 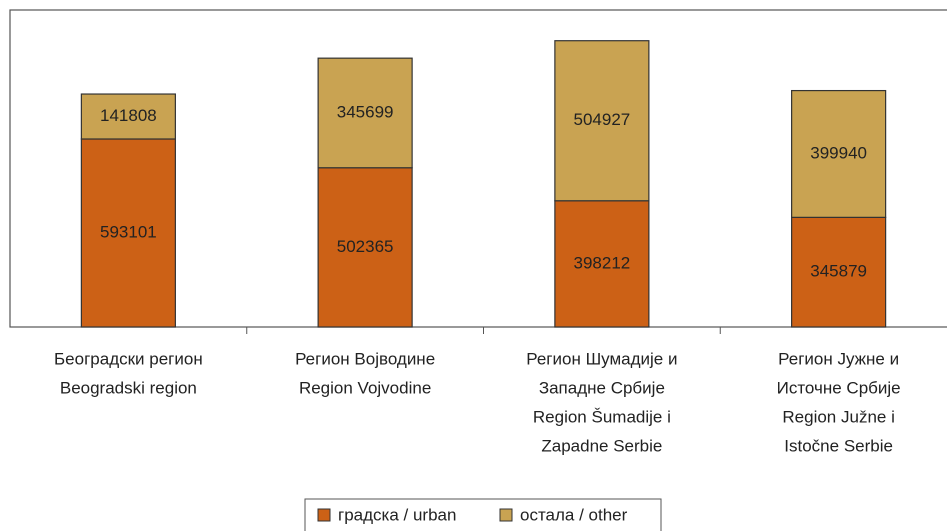 I want to click on value-label: 504927, so click(x=602, y=119).